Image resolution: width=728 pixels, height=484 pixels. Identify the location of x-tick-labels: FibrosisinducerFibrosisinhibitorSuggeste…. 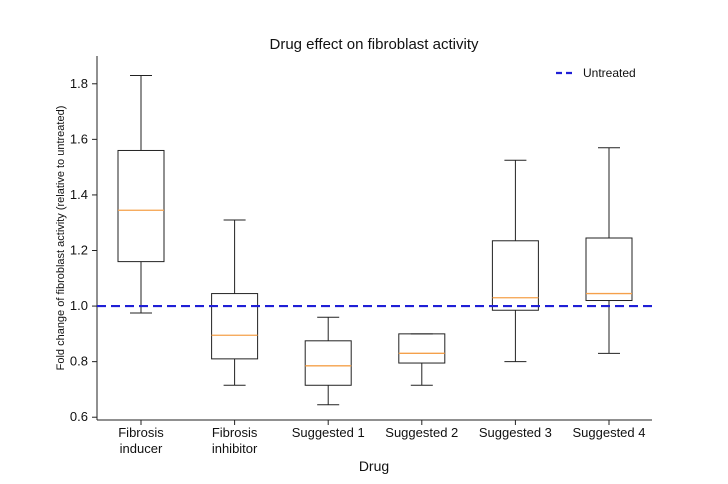
(382, 438).